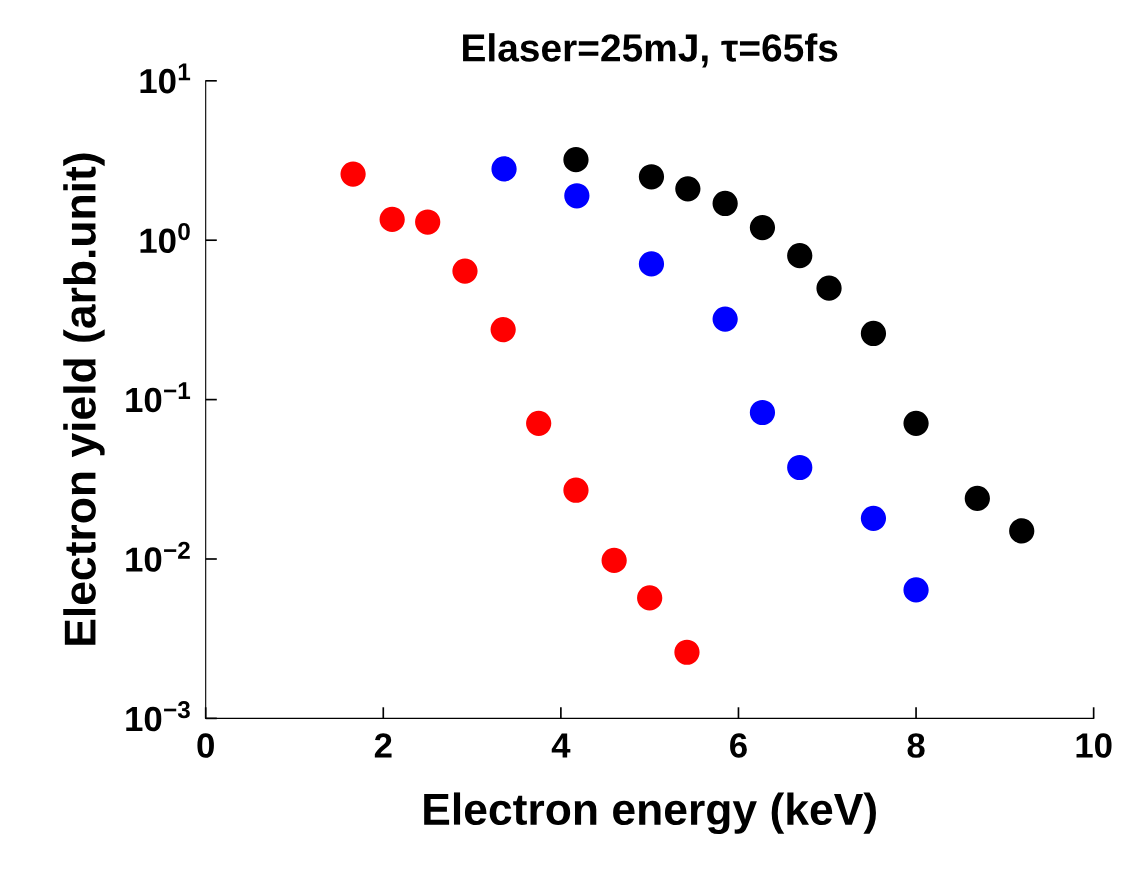 The height and width of the screenshot is (888, 1124). Describe the element at coordinates (916, 745) in the screenshot. I see `x-tick-label: 8` at that location.